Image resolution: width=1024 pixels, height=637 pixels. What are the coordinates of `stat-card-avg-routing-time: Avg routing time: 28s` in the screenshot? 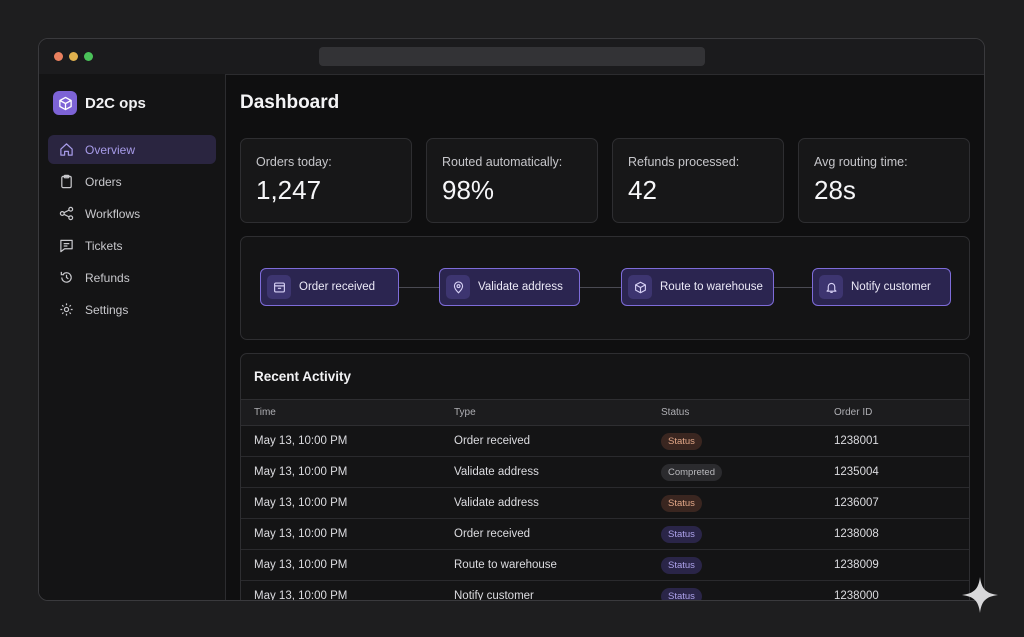 It's located at (884, 180).